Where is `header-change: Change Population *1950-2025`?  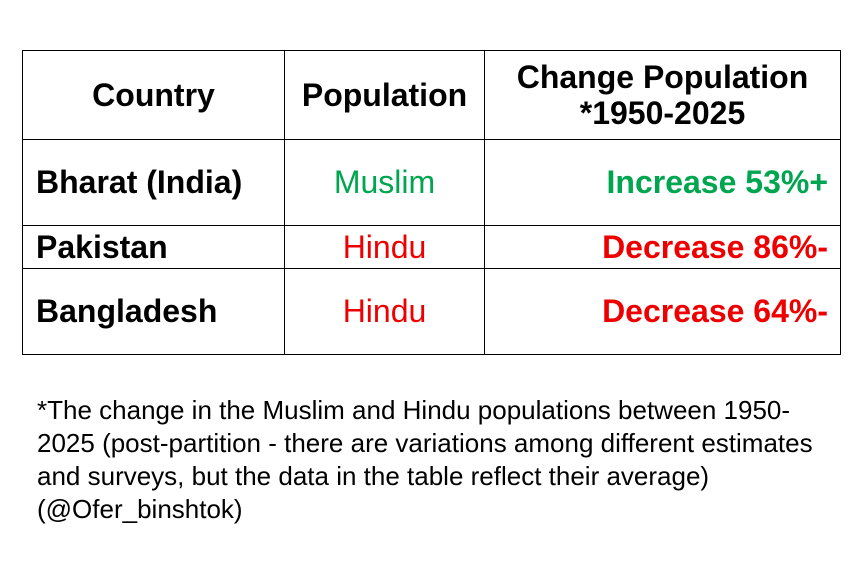 header-change: Change Population *1950-2025 is located at coordinates (662, 95).